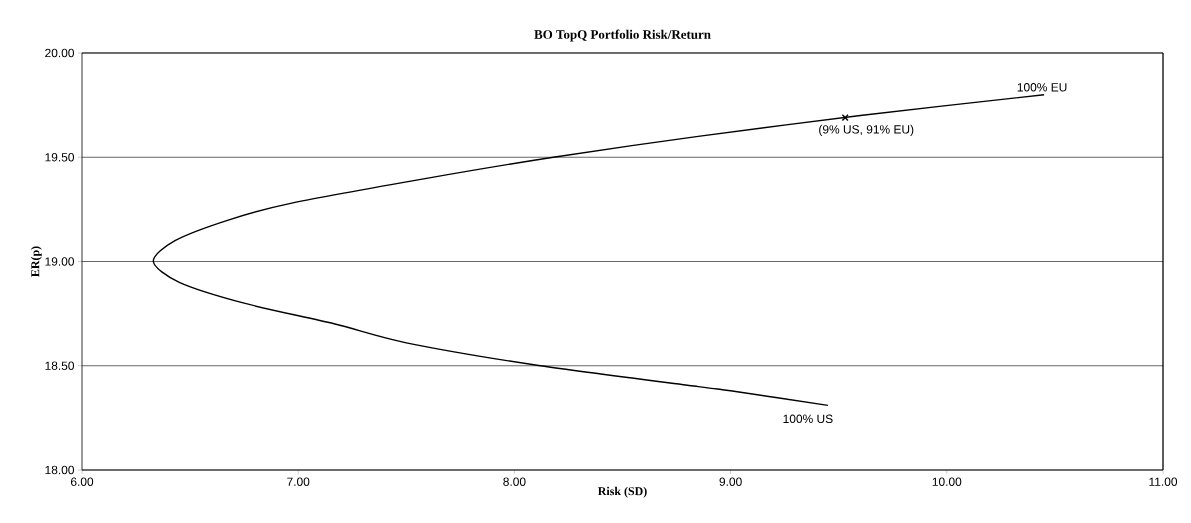 This screenshot has width=1191, height=523. What do you see at coordinates (622, 35) in the screenshot?
I see `chart-title: BO TopQ Portfolio Risk/Return` at bounding box center [622, 35].